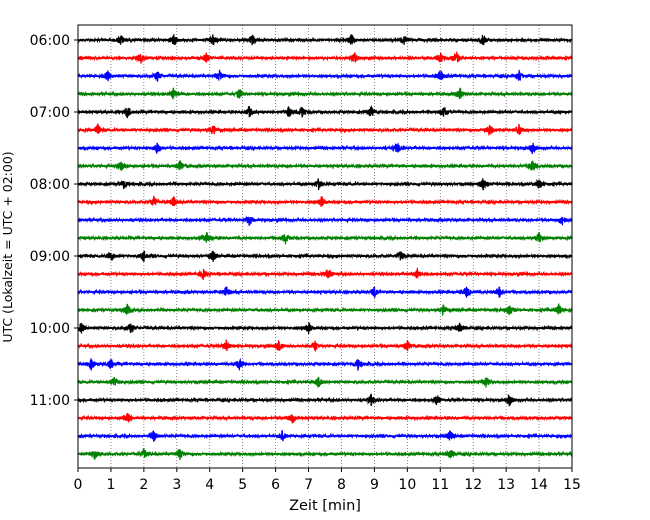 The width and height of the screenshot is (650, 520). Describe the element at coordinates (341, 485) in the screenshot. I see `x-tick-label: 8` at that location.